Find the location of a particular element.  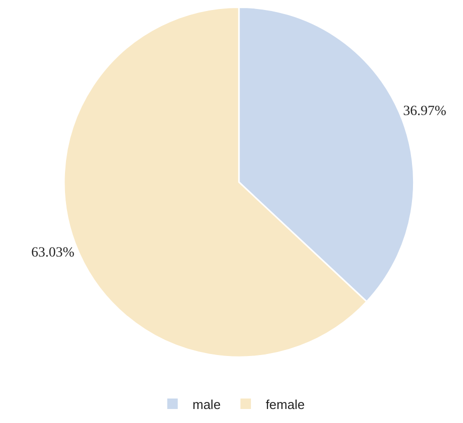

legend-label: female is located at coordinates (285, 404).